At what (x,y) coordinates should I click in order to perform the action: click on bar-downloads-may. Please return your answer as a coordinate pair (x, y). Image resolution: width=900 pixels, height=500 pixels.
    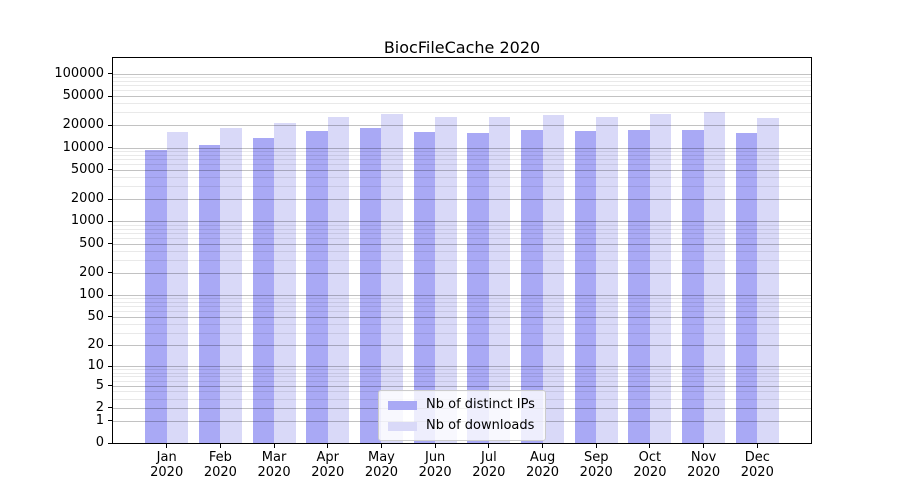
    Looking at the image, I should click on (392, 278).